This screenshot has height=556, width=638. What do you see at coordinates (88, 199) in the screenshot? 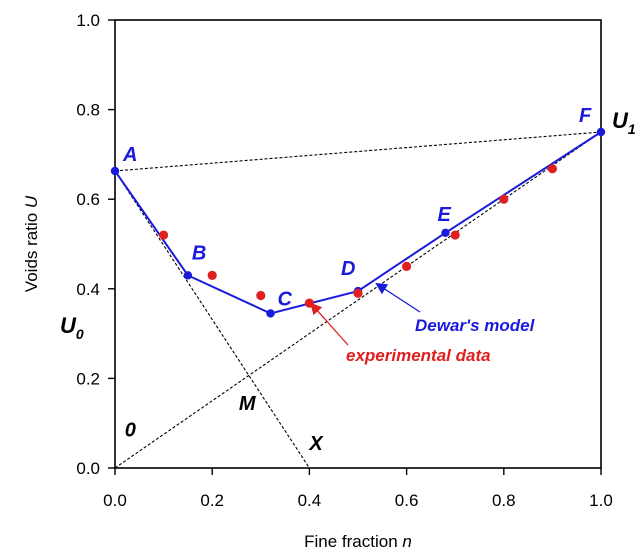
I see `y-tick-label: 0.6` at bounding box center [88, 199].